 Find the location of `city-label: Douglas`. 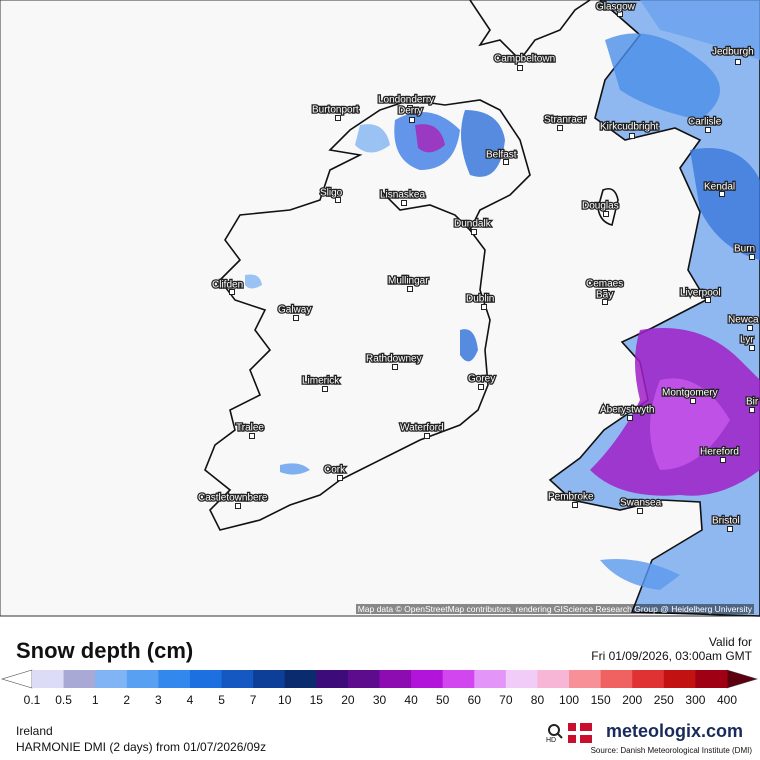

city-label: Douglas is located at coordinates (600, 206).